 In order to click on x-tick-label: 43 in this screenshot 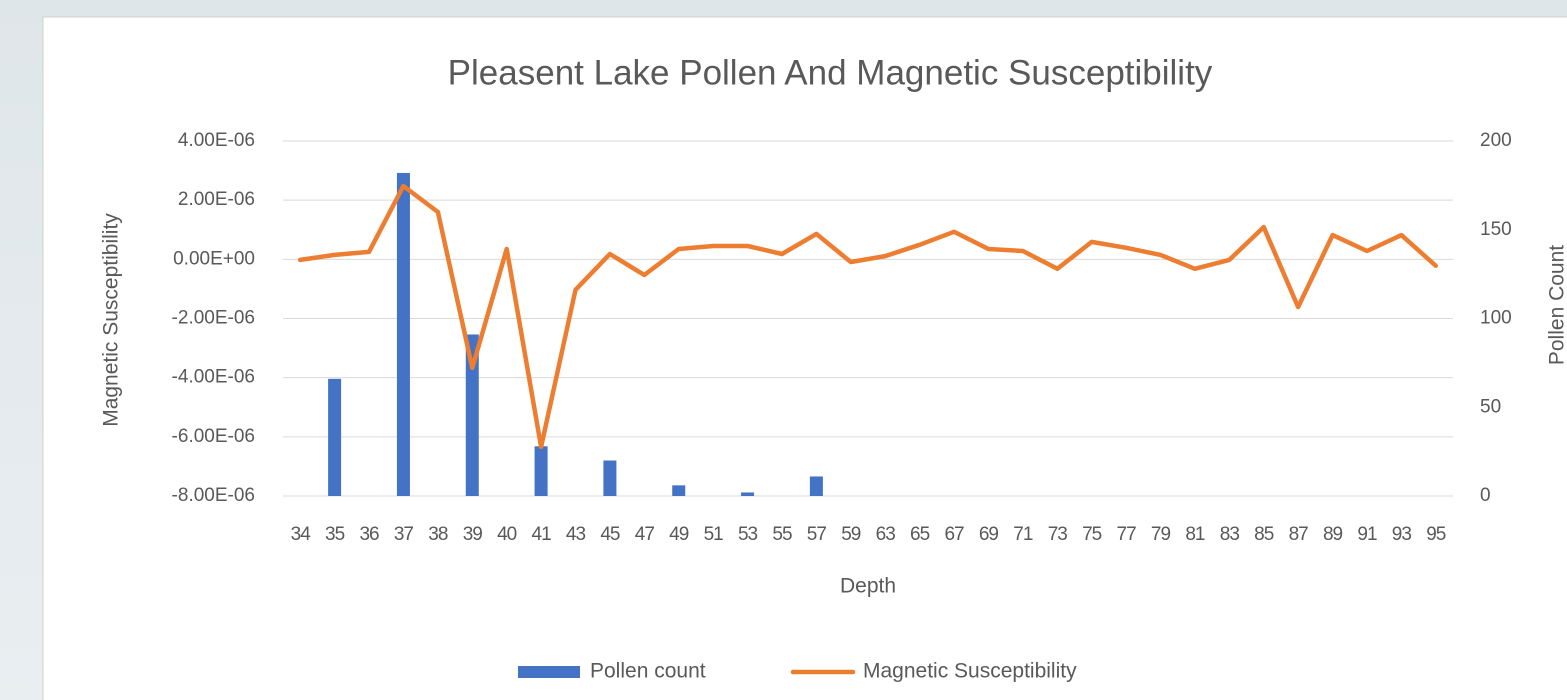, I will do `click(576, 534)`.